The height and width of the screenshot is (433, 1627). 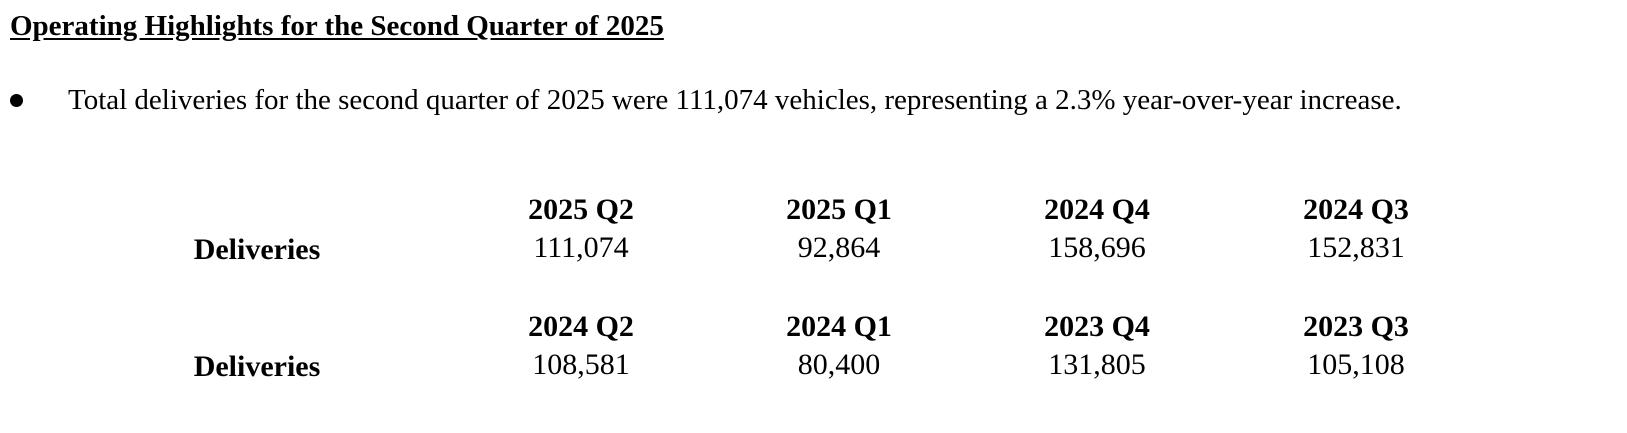 What do you see at coordinates (1097, 364) in the screenshot?
I see `delivery-value: 131,805` at bounding box center [1097, 364].